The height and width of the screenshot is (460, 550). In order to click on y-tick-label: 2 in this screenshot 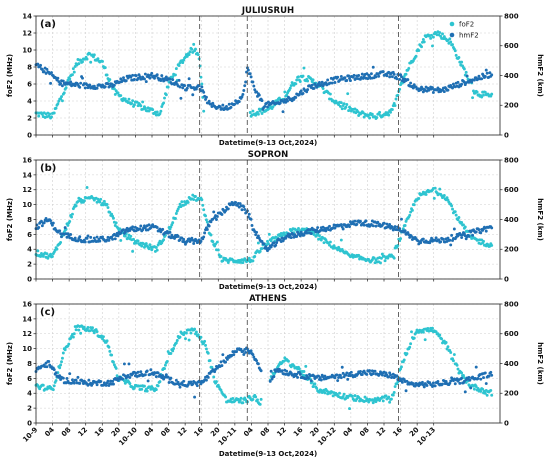, I will do `click(29, 409)`.